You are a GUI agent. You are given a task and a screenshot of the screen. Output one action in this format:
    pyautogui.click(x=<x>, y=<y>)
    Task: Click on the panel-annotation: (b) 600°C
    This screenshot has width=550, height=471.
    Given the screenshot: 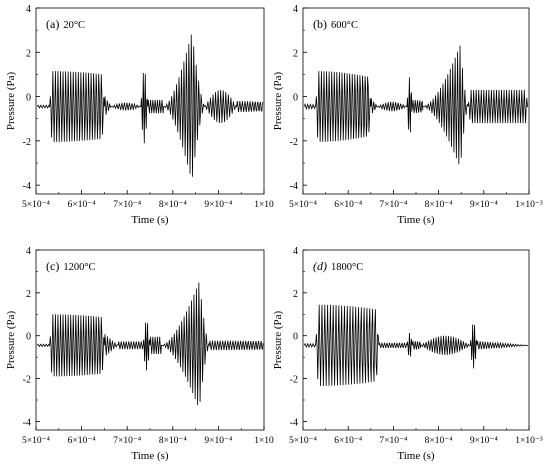 What is the action you would take?
    pyautogui.click(x=335, y=24)
    